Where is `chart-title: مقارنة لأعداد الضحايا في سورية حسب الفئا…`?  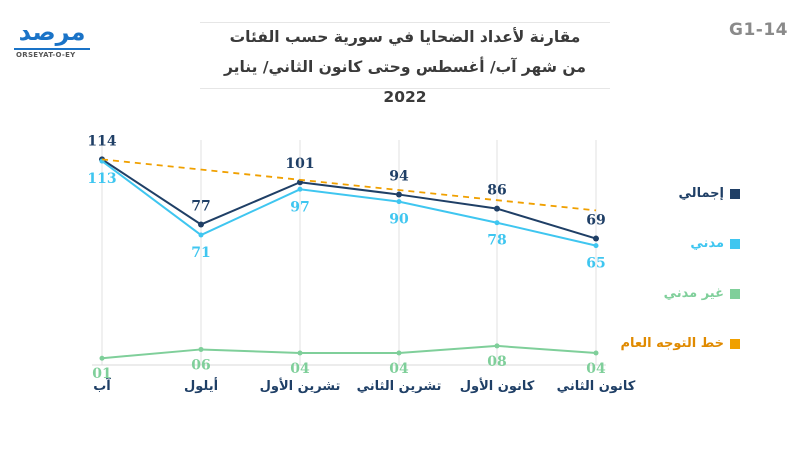
chart-title: مقارنة لأعداد الضحايا في سورية حسب الفئا… is located at coordinates (405, 67).